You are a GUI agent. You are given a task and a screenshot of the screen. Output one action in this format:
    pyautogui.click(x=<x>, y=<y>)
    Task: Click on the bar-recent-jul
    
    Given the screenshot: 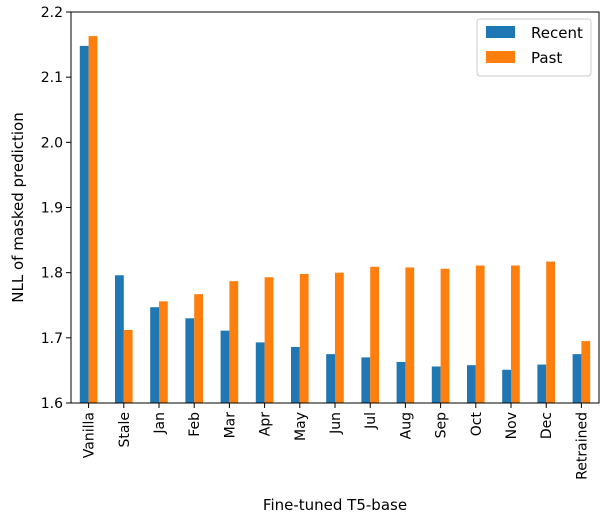 What is the action you would take?
    pyautogui.click(x=366, y=380)
    